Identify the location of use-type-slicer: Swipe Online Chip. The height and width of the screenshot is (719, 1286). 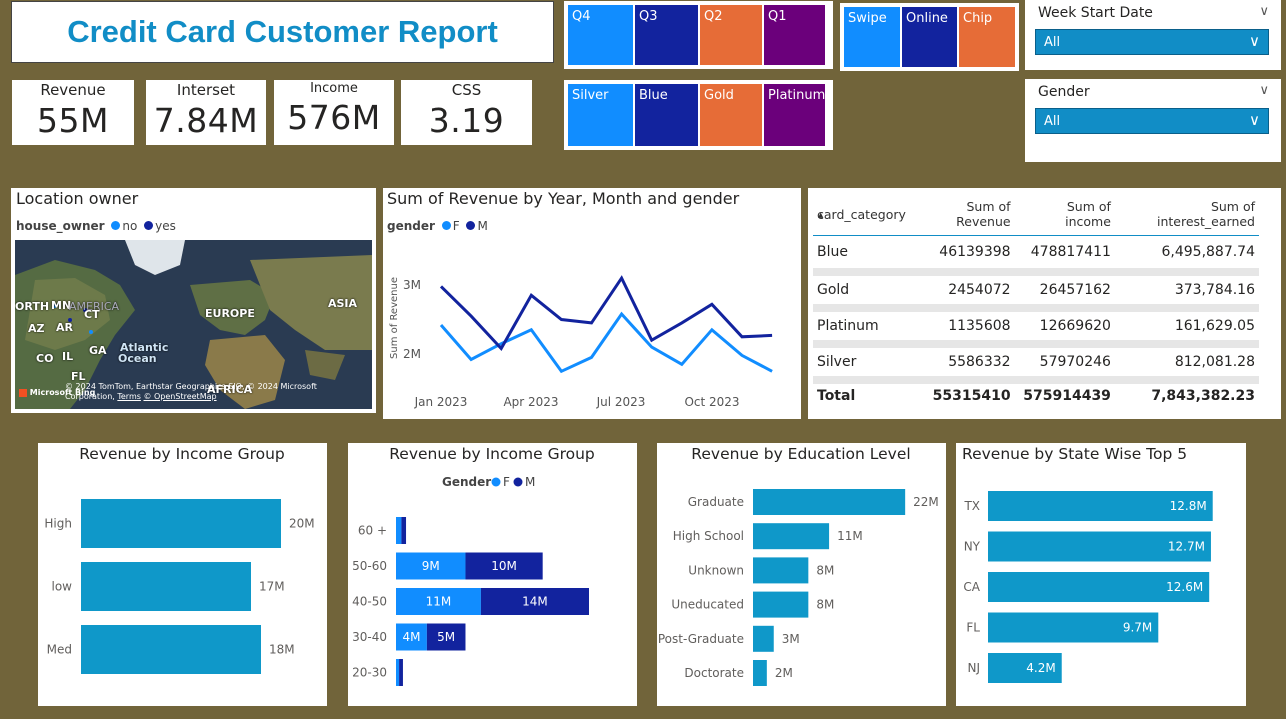
(929, 37).